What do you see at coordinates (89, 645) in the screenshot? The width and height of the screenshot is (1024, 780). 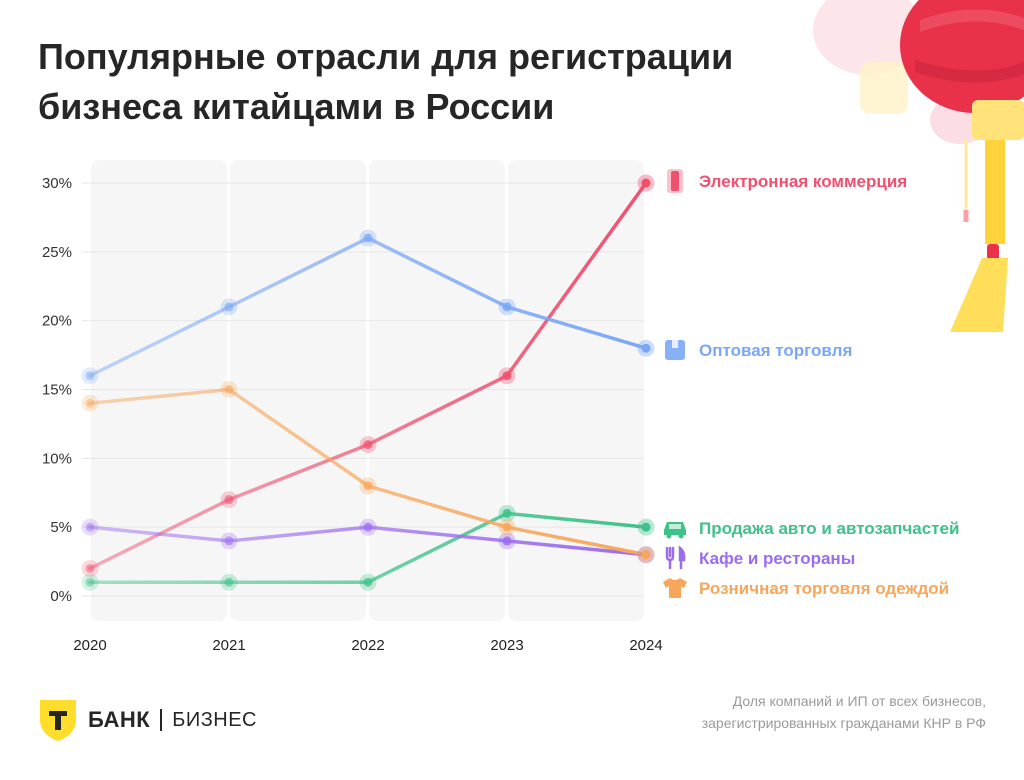 I see `x-tick-label: 2020` at bounding box center [89, 645].